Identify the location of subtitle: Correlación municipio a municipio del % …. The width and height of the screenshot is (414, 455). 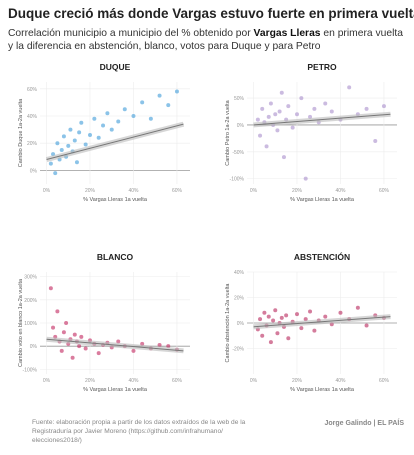
(208, 40).